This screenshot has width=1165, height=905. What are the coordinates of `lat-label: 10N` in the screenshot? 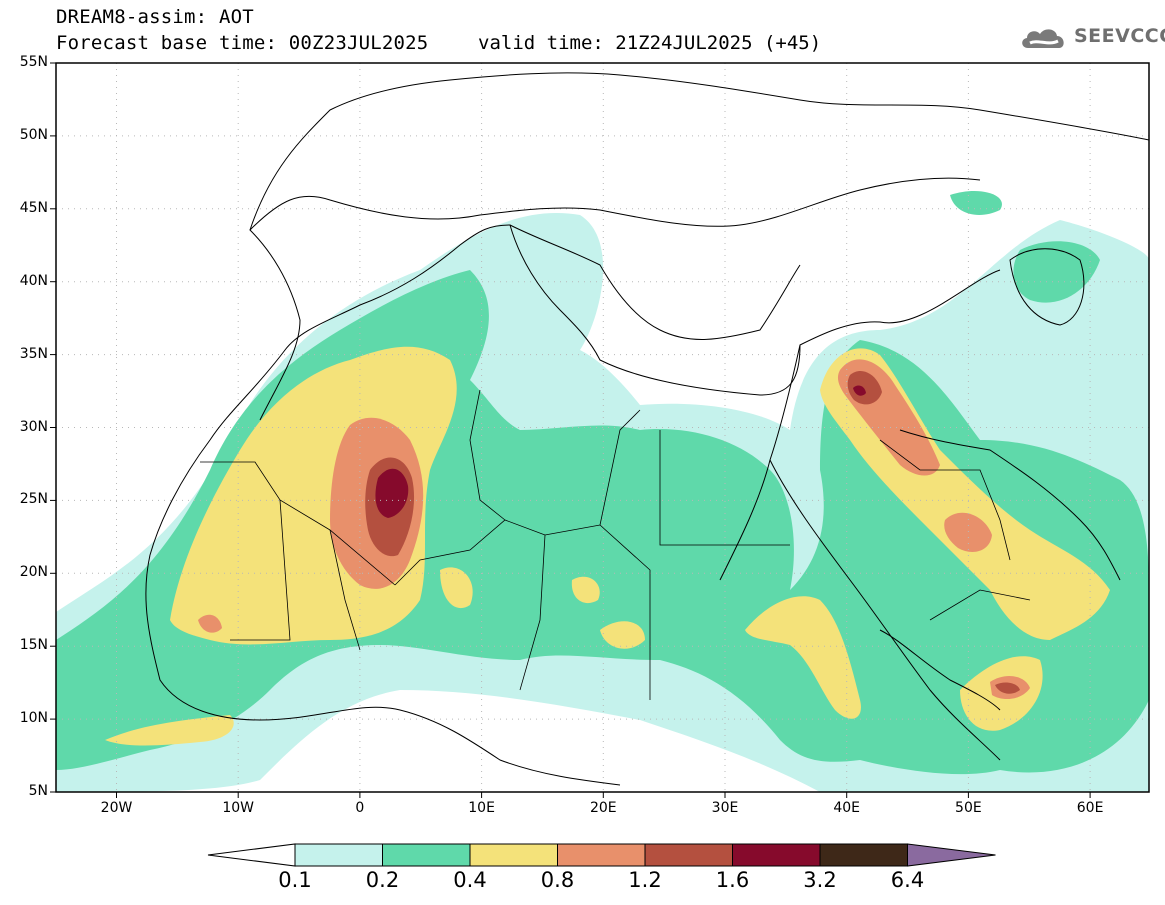 It's located at (33, 718).